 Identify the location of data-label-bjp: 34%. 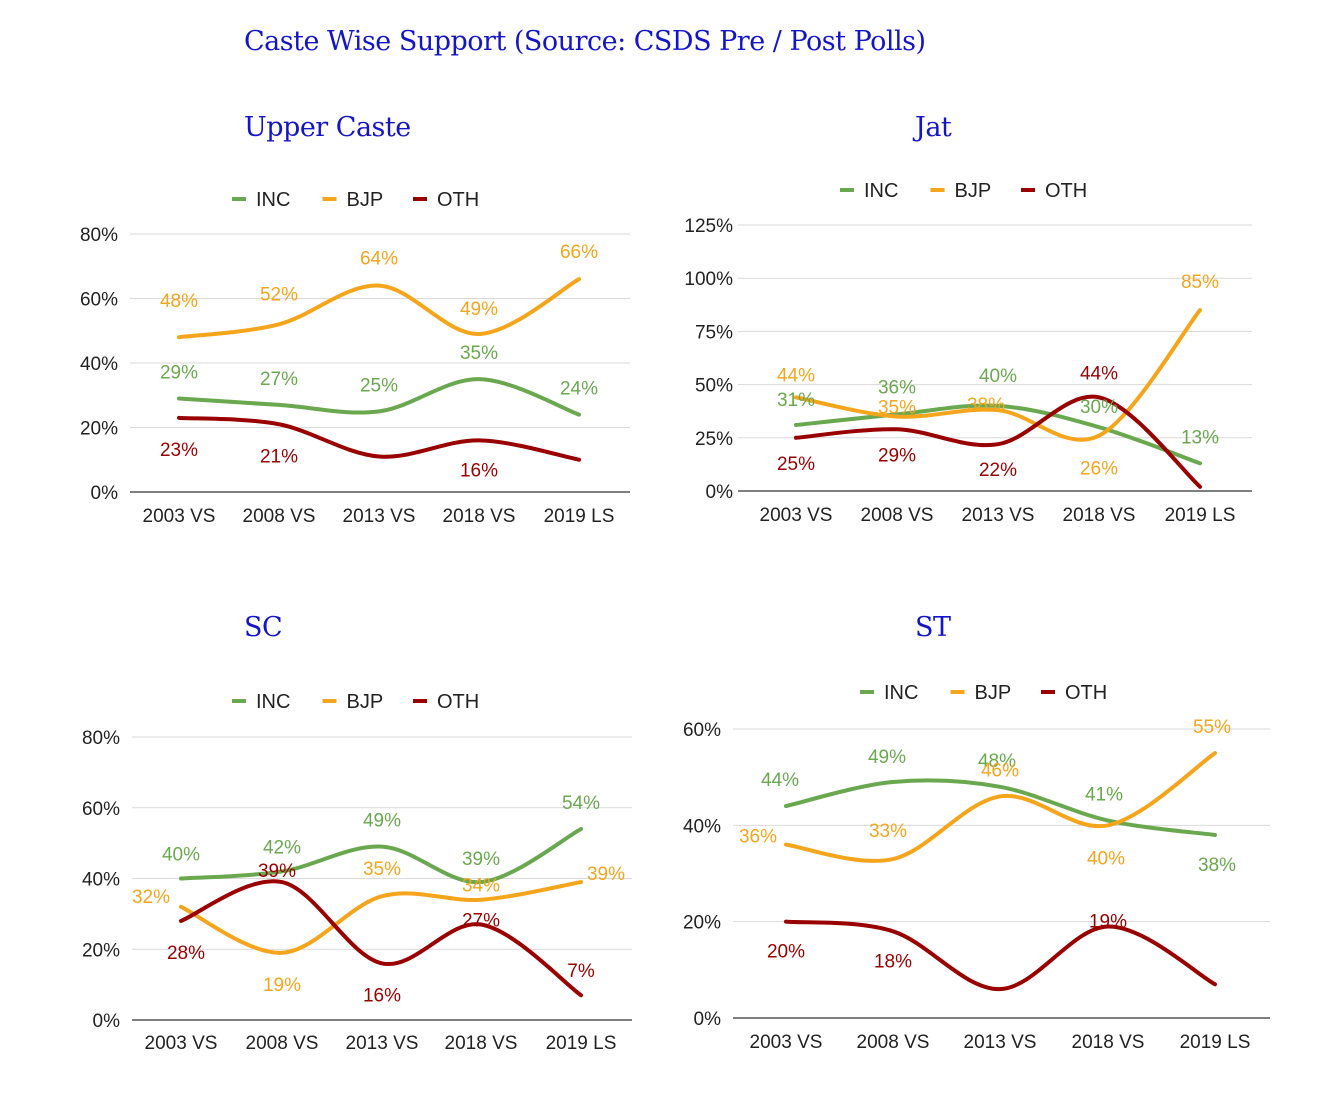
(481, 886).